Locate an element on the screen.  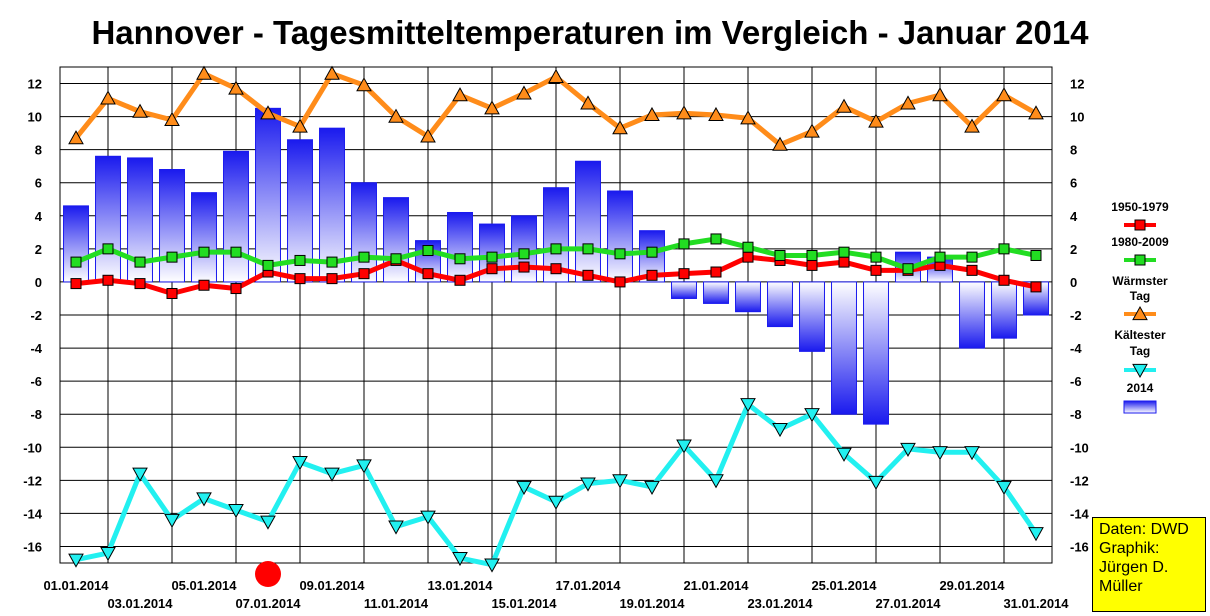
credit-line-data: Daten: DWD is located at coordinates (1144, 529).